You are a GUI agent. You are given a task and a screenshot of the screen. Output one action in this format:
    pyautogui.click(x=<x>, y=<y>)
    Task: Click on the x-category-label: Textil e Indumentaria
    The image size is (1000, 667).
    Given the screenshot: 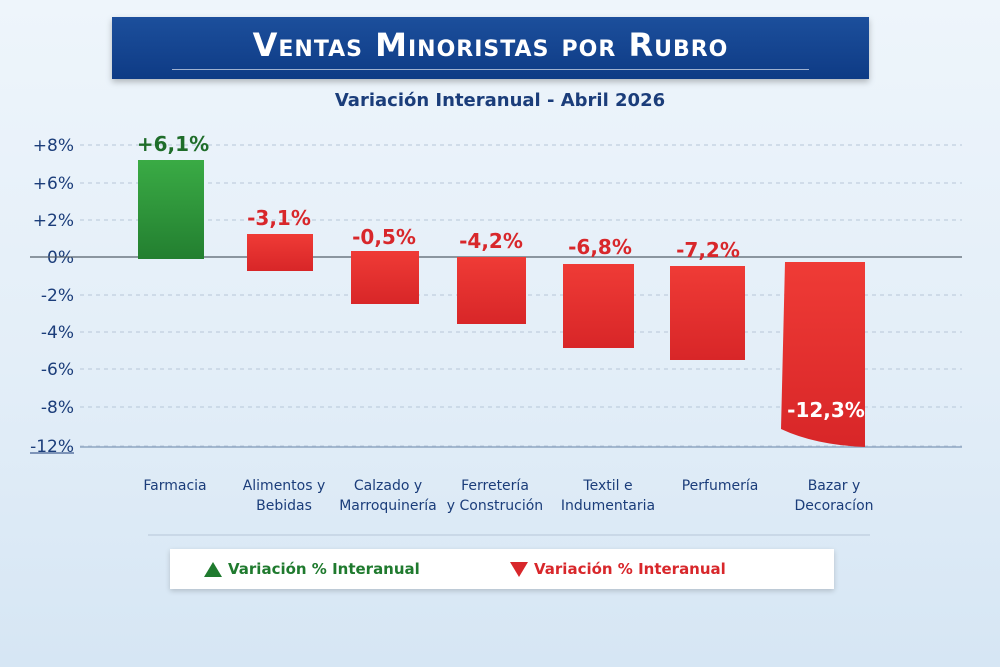 What is the action you would take?
    pyautogui.click(x=608, y=496)
    